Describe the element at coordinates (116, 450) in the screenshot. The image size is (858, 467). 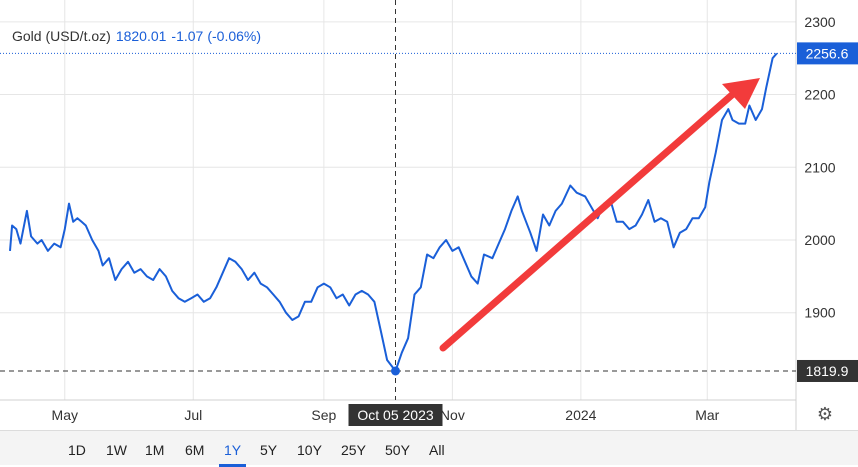
I see `range-button-1w: 1W` at that location.